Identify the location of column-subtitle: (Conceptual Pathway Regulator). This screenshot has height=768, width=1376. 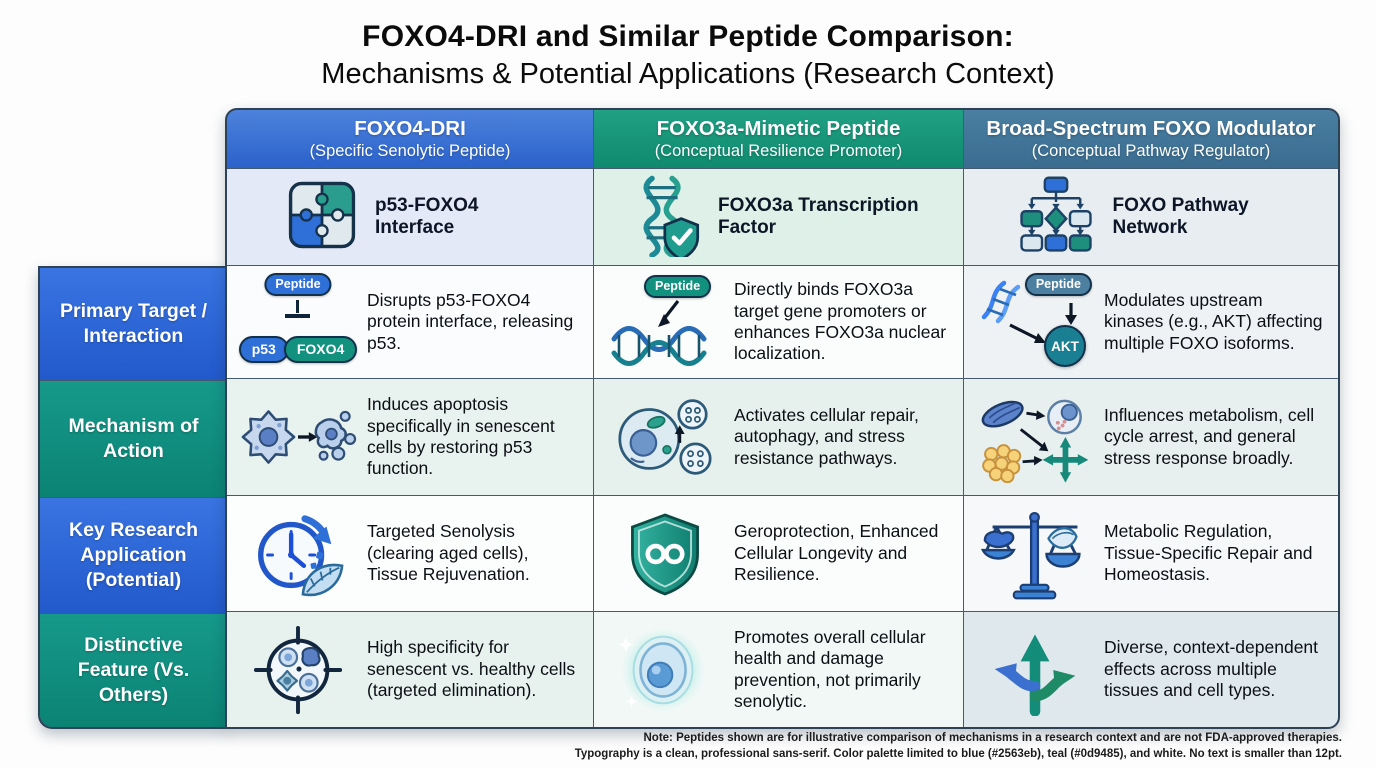
(1151, 151).